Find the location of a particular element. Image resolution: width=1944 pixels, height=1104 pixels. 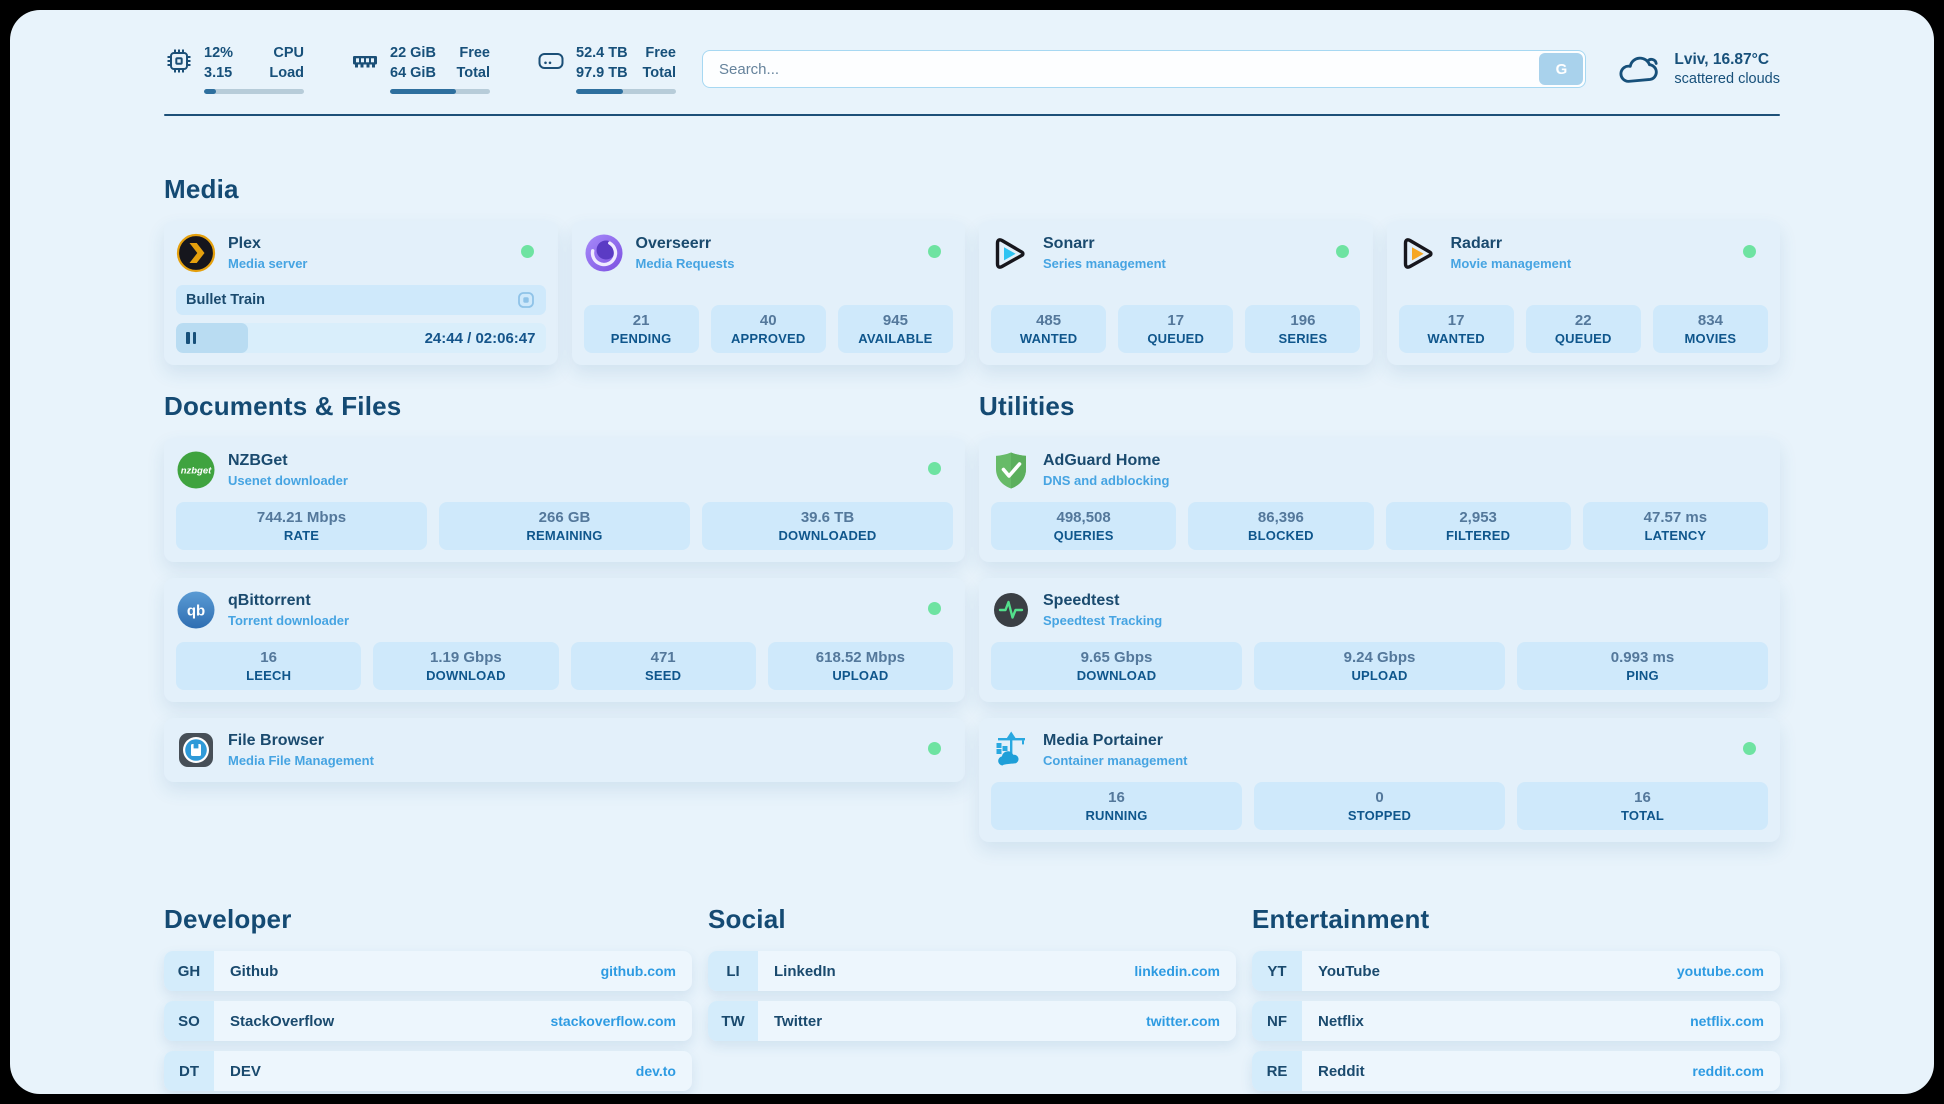

plex-progress-bar: 24:44 / 02:06:47 is located at coordinates (361, 338).